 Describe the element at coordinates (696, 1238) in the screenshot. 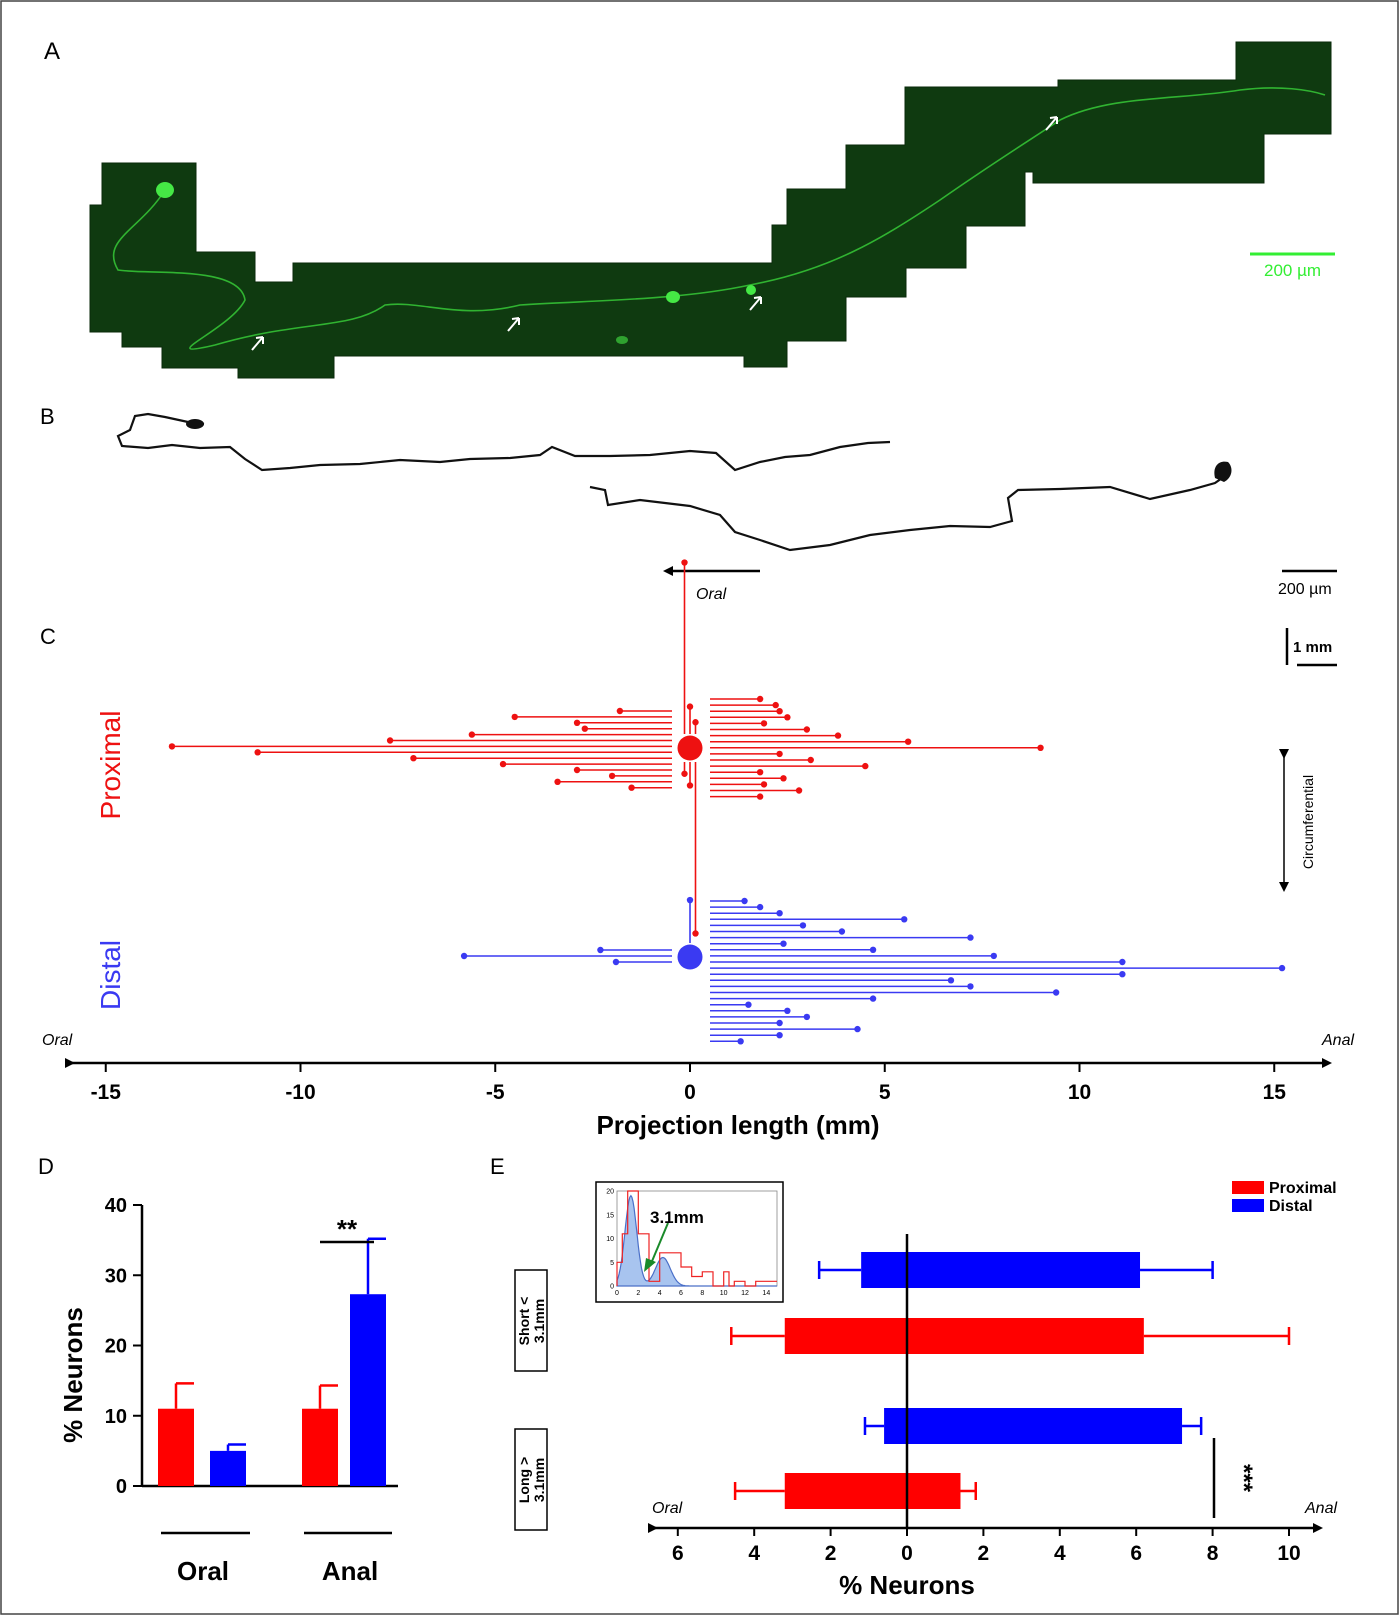

I see `inset-histogram-line` at that location.